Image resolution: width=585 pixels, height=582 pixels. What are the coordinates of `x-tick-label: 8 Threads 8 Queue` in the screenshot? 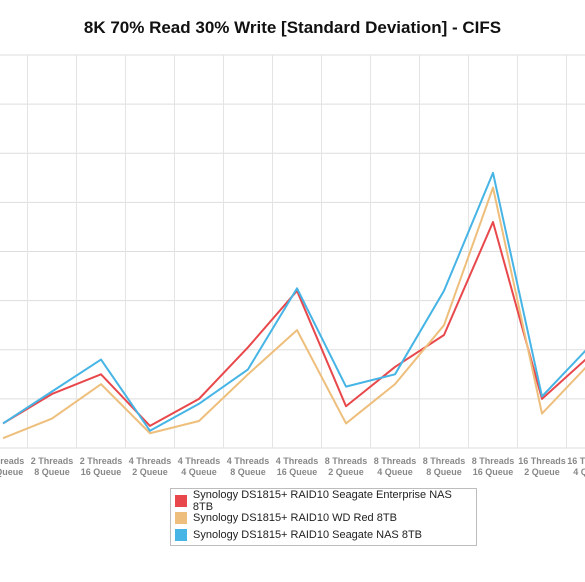 It's located at (444, 466).